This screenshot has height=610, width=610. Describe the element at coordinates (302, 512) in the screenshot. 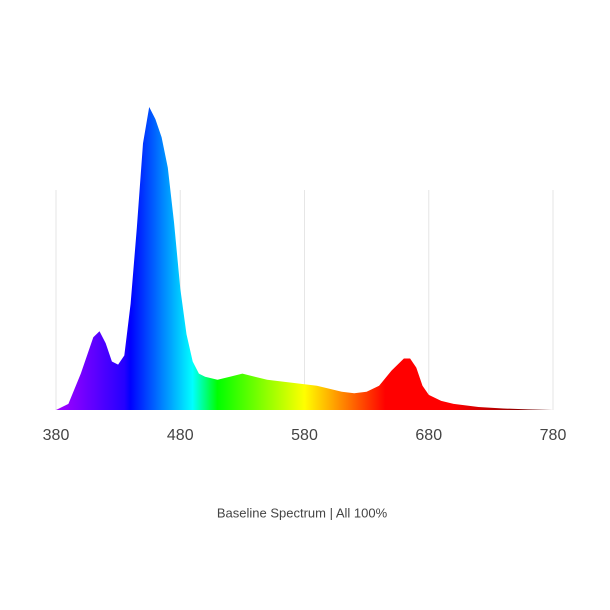

I see `caption: Baseline Spectrum | All 100%` at that location.